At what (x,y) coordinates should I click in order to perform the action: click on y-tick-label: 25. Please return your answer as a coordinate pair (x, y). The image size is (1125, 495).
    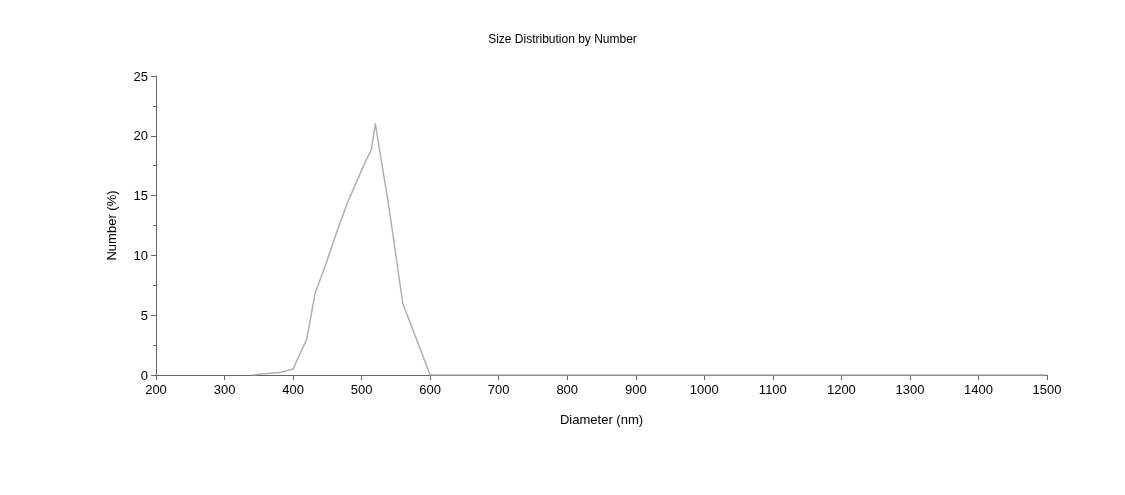
    Looking at the image, I should click on (140, 76).